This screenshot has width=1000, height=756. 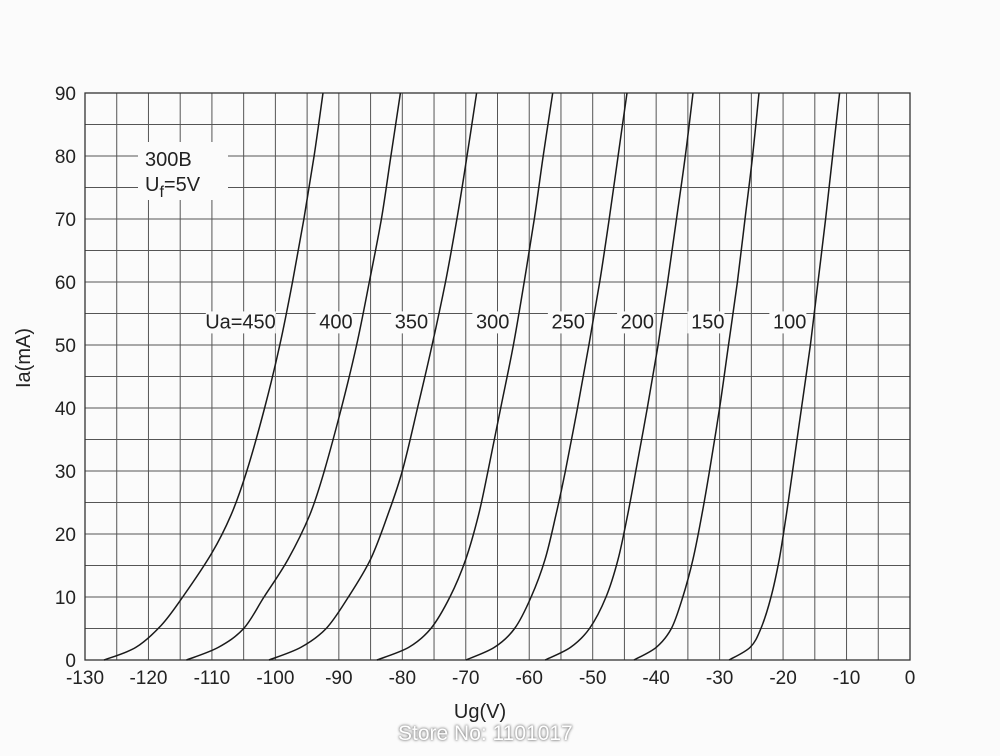 What do you see at coordinates (275, 678) in the screenshot?
I see `x-tick-label: -100` at bounding box center [275, 678].